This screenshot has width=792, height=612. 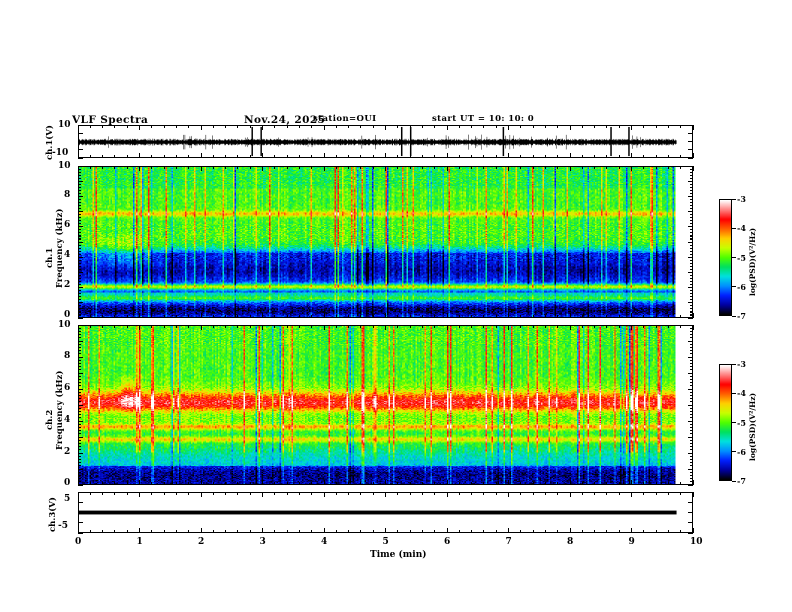 I want to click on colorbar-tick-label: -4, so click(x=741, y=393).